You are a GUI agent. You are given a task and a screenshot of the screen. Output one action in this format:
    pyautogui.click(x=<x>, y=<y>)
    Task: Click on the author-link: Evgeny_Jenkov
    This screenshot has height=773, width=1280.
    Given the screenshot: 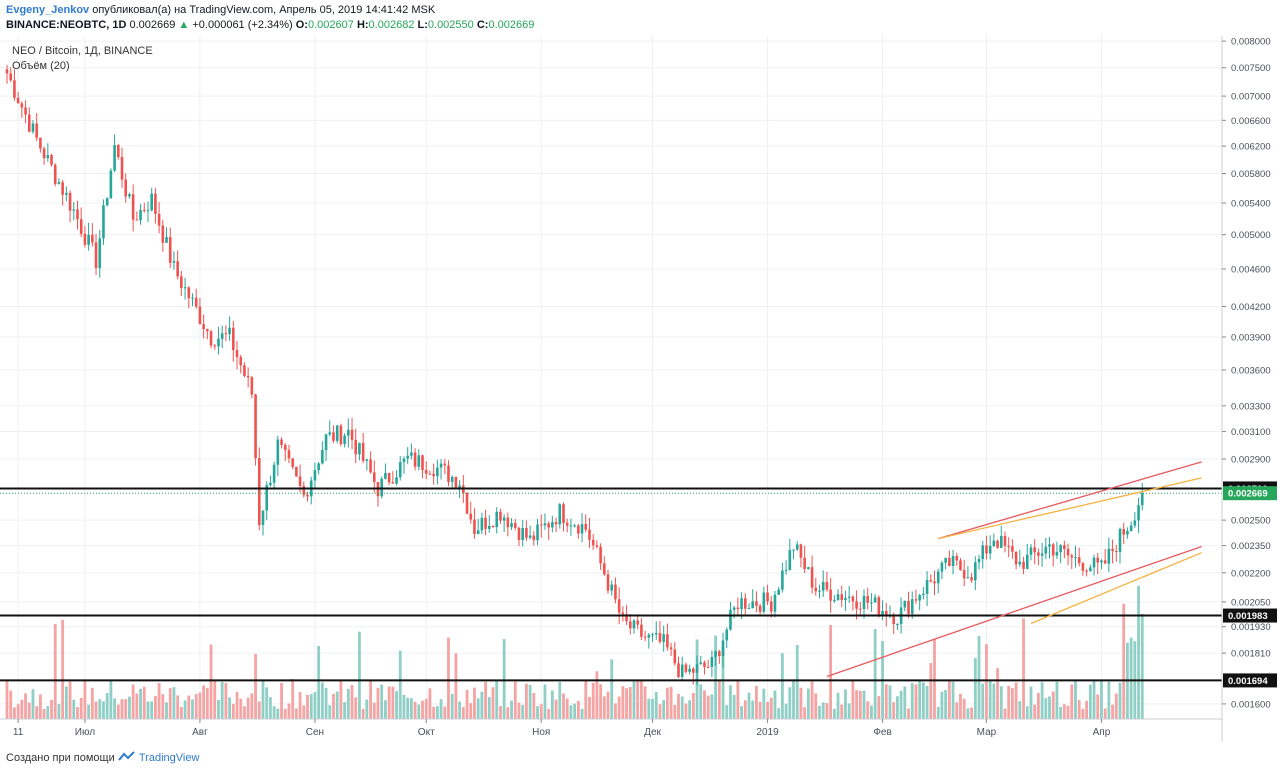 What is the action you would take?
    pyautogui.click(x=48, y=10)
    